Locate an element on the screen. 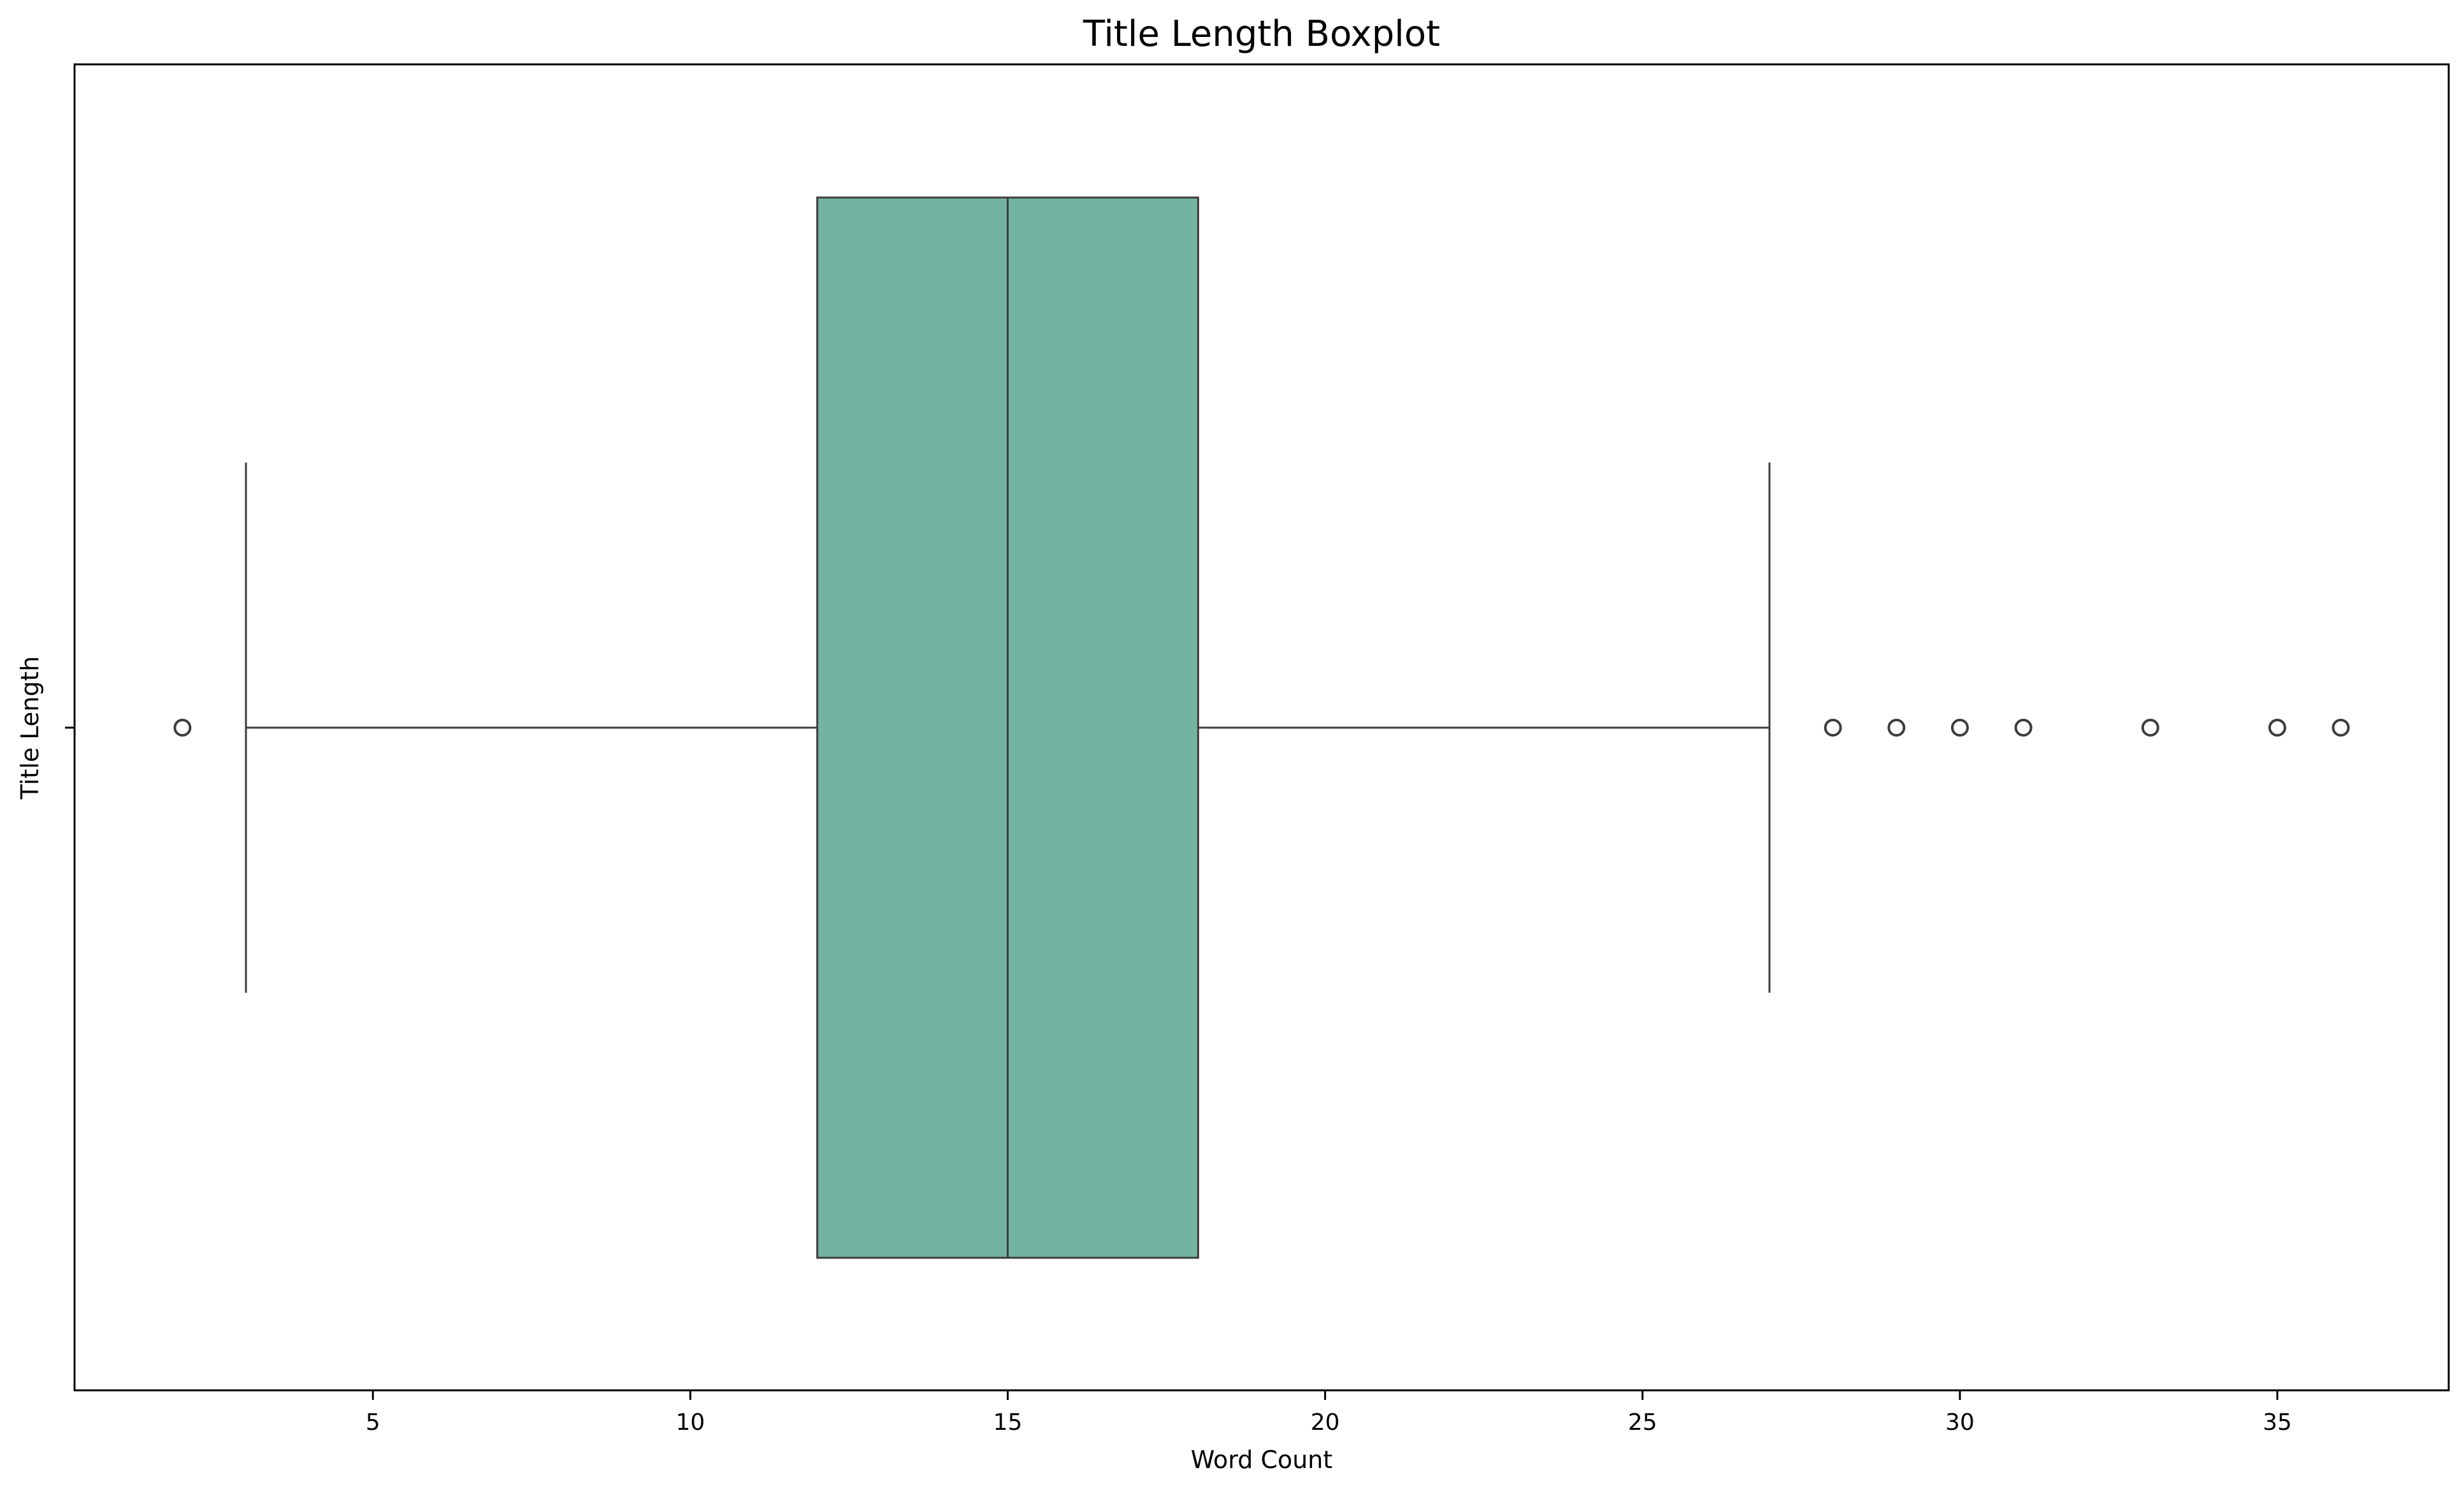 This screenshot has width=2464, height=1491. x-tick-label: 10 is located at coordinates (690, 1422).